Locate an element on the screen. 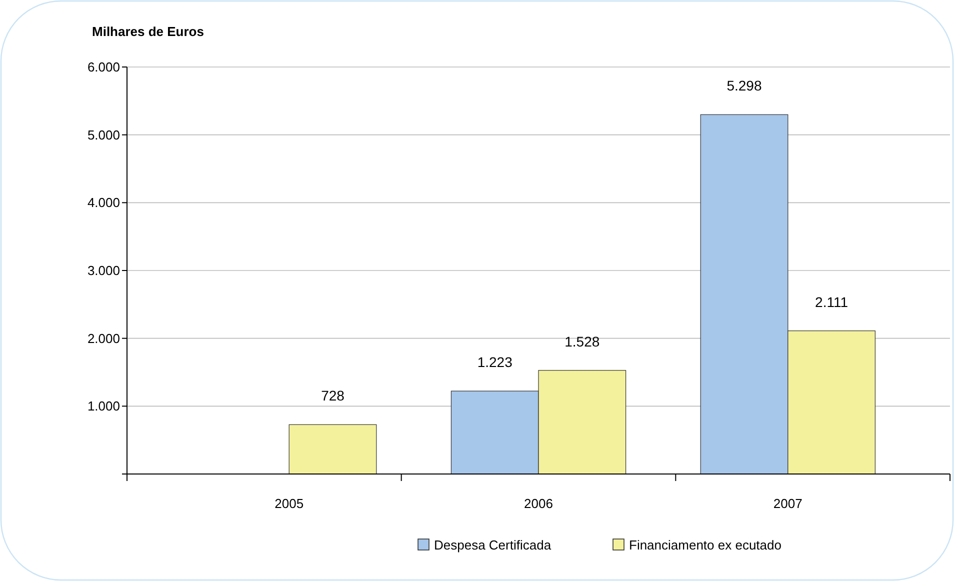 The height and width of the screenshot is (581, 954). y-axis-title: Milhares de Euros is located at coordinates (148, 31).